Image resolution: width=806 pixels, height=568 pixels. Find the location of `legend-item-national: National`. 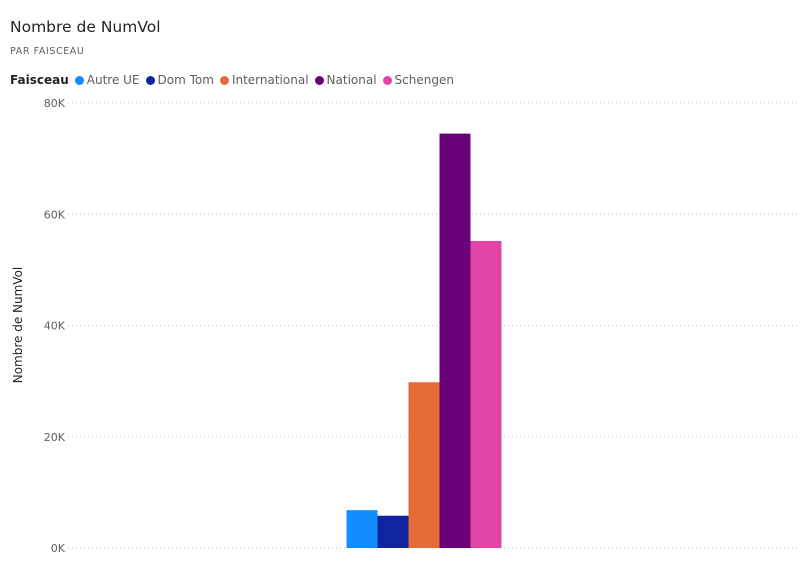

legend-item-national: National is located at coordinates (345, 80).